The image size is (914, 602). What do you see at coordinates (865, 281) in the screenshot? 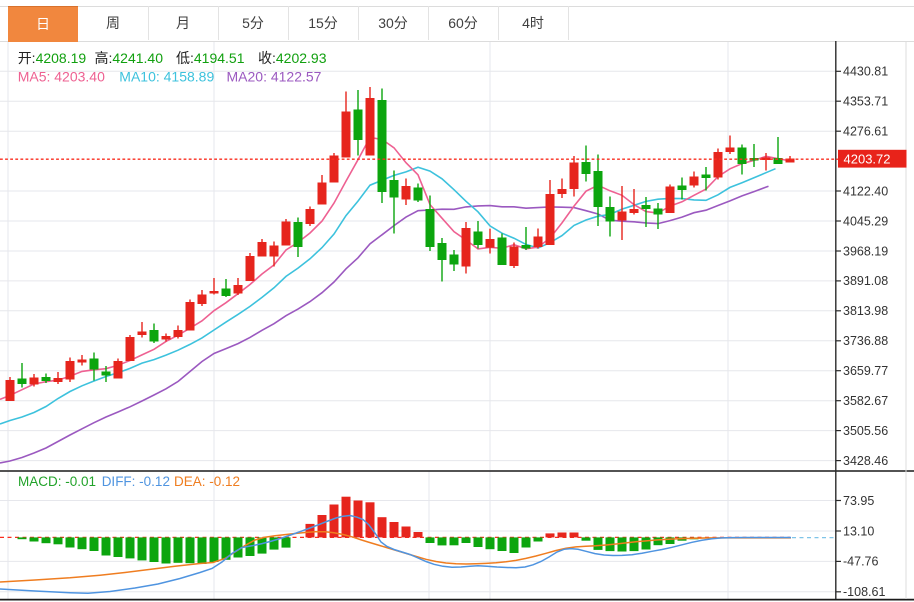
I see `svg-text: 3891.08` at bounding box center [865, 281].